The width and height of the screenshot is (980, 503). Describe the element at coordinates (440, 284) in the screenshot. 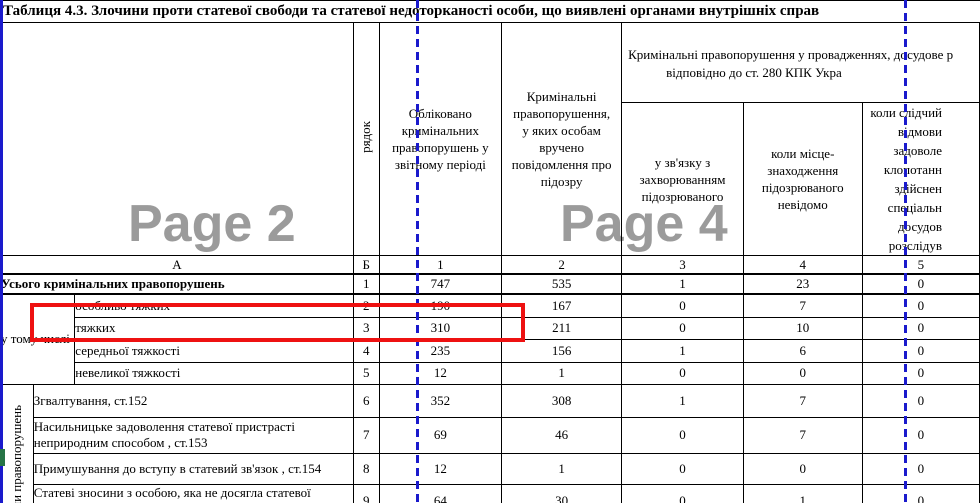

I see `cell-value: 747` at that location.